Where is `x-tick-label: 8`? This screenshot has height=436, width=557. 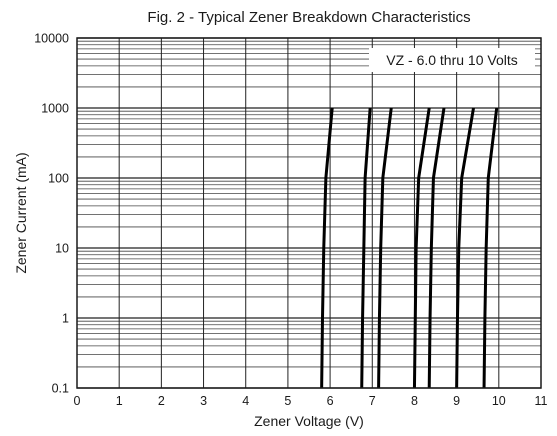
x-tick-label: 8 is located at coordinates (414, 401).